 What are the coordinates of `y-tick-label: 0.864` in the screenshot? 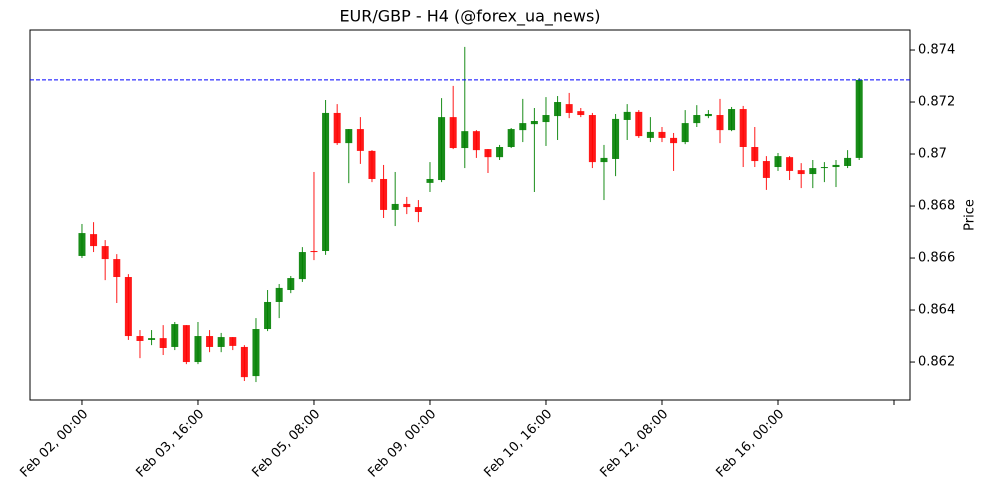 It's located at (936, 310).